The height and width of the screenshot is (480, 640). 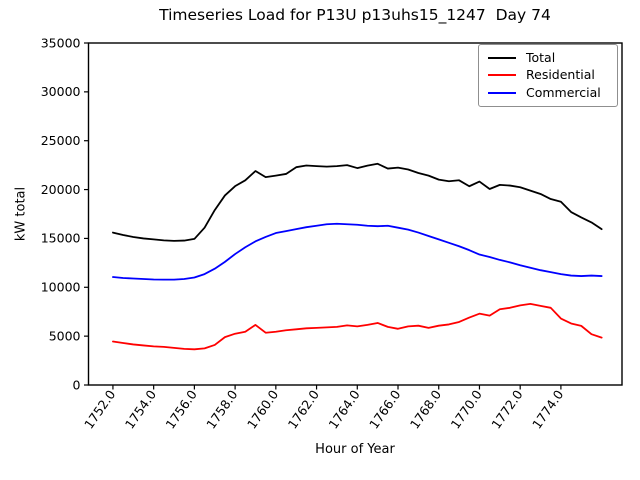 What do you see at coordinates (384, 409) in the screenshot?
I see `x-tick-label: 1766.0` at bounding box center [384, 409].